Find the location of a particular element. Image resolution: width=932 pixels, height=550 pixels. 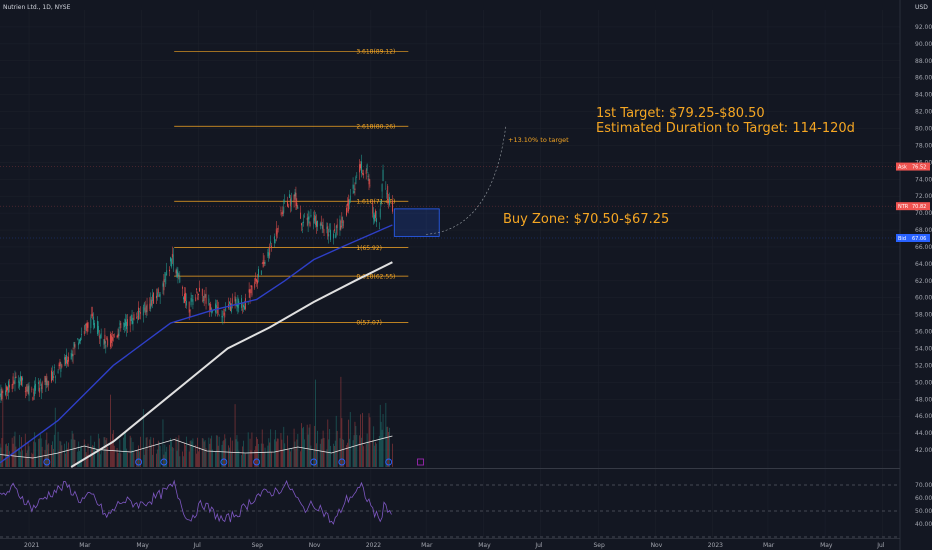

time-tick-label: Sep is located at coordinates (258, 545).